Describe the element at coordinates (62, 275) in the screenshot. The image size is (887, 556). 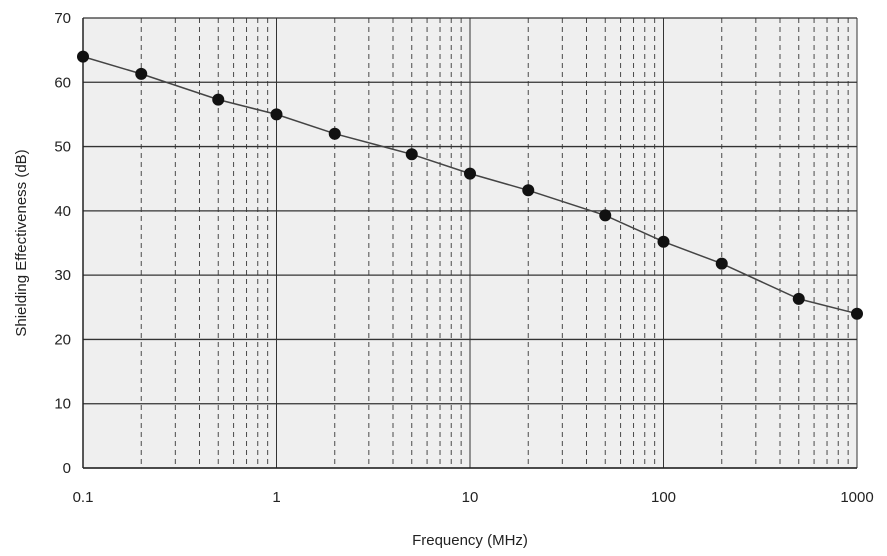
I see `y-tick-label: 30` at that location.